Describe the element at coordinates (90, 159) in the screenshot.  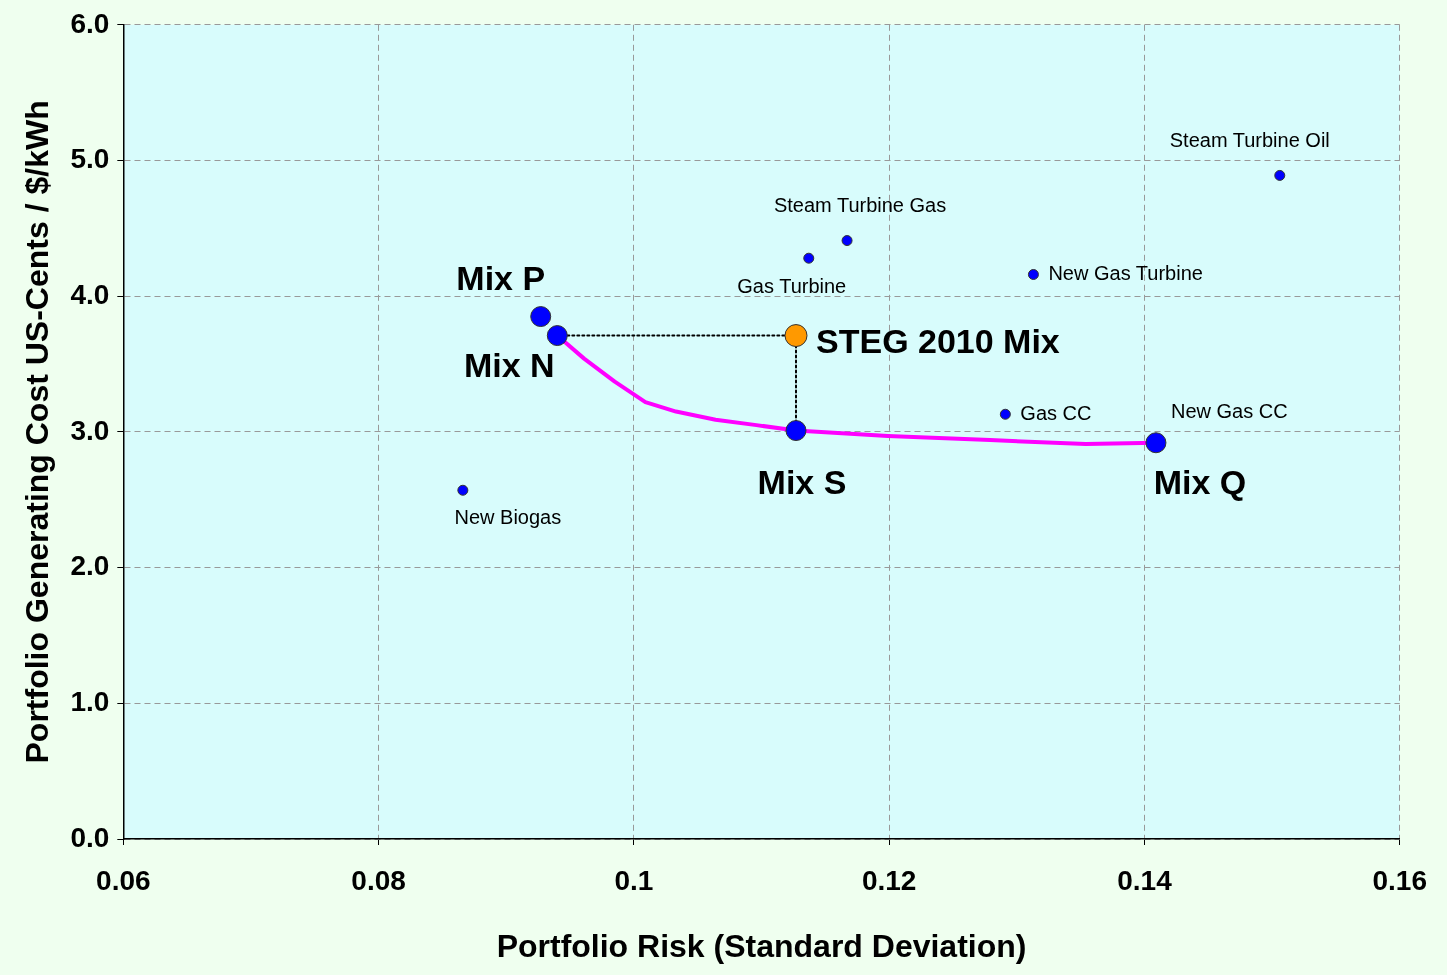
I see `y-tick-label: 5.0` at that location.